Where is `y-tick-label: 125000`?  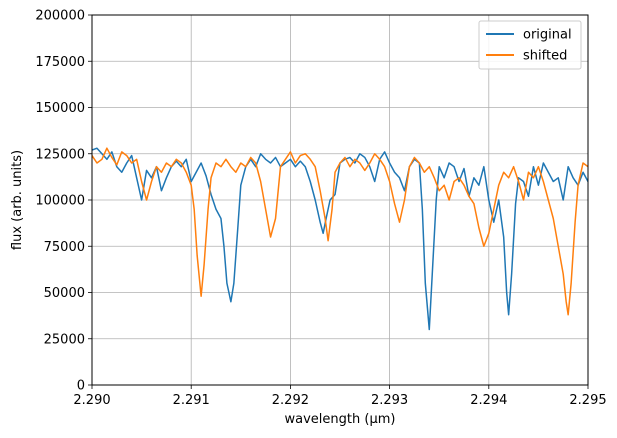
y-tick-label: 125000 is located at coordinates (60, 154).